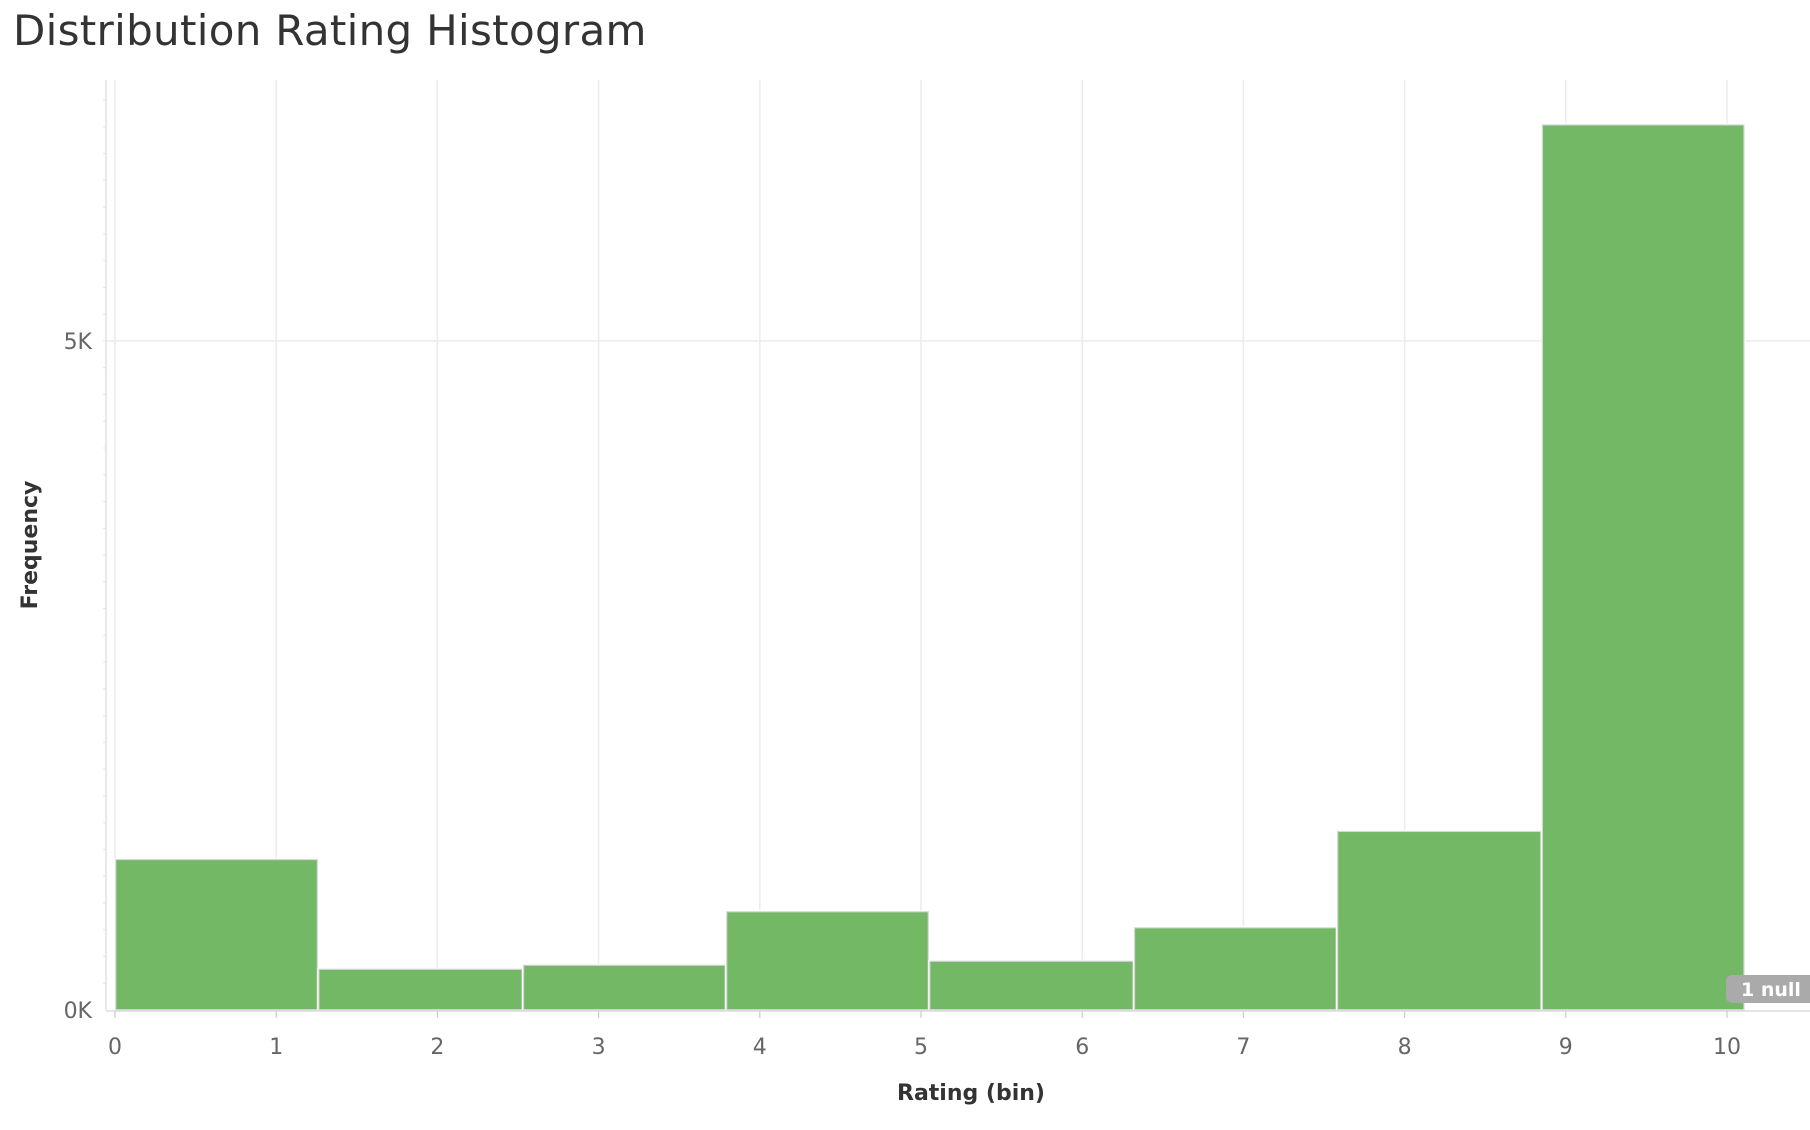 The image size is (1810, 1130). Describe the element at coordinates (1082, 1047) in the screenshot. I see `x-tick-label: 6` at that location.